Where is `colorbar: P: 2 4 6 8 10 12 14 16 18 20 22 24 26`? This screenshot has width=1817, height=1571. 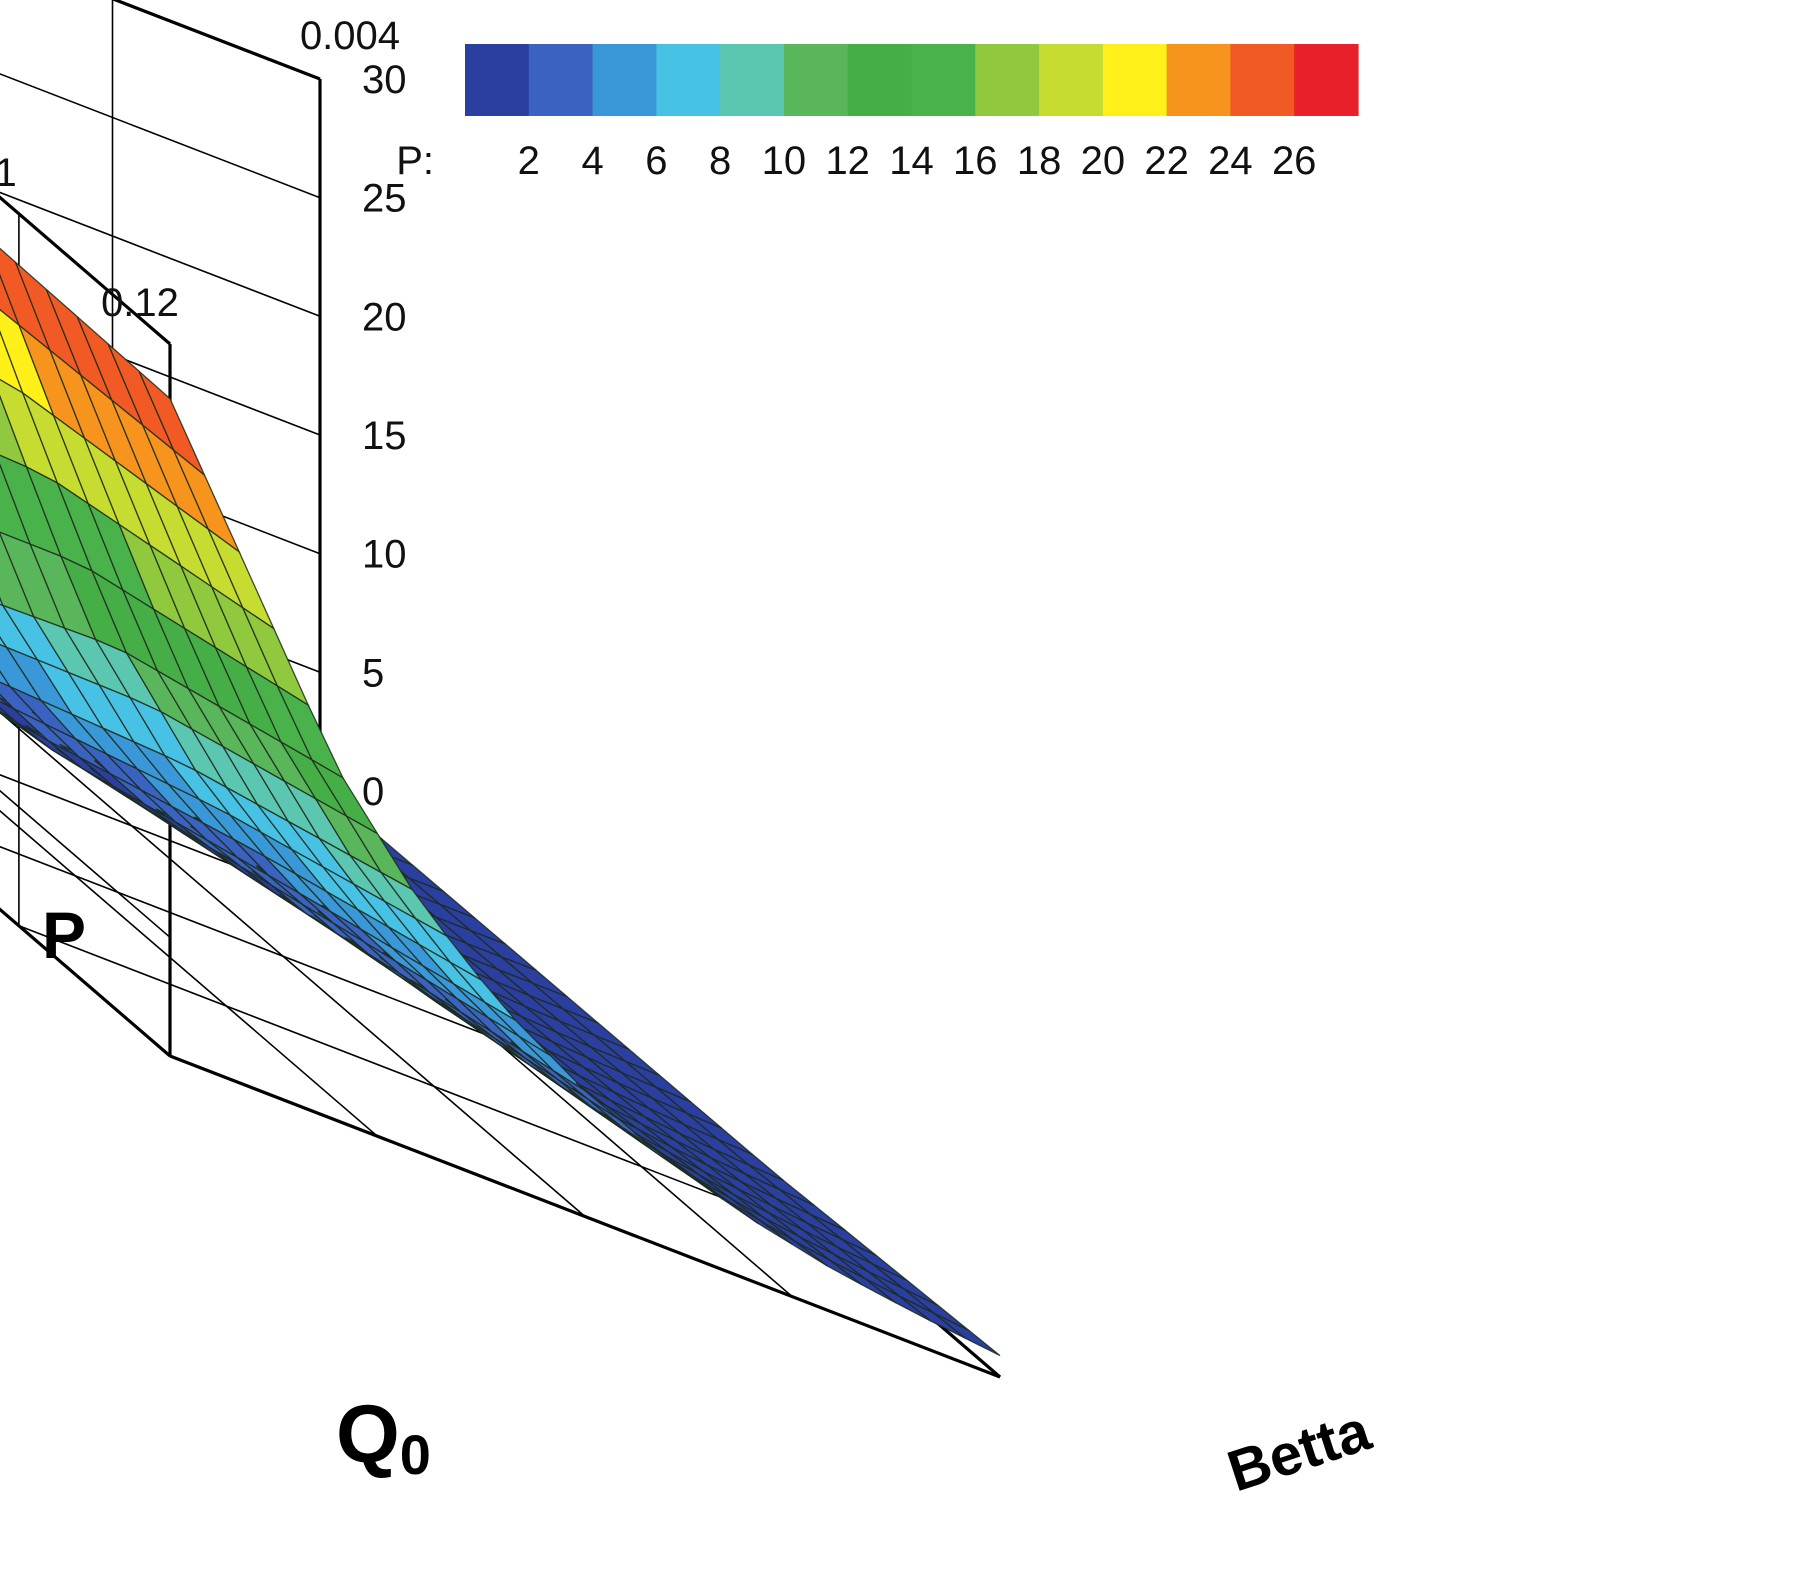 colorbar: P: 2 4 6 8 10 12 14 16 18 20 22 24 26 is located at coordinates (877, 113).